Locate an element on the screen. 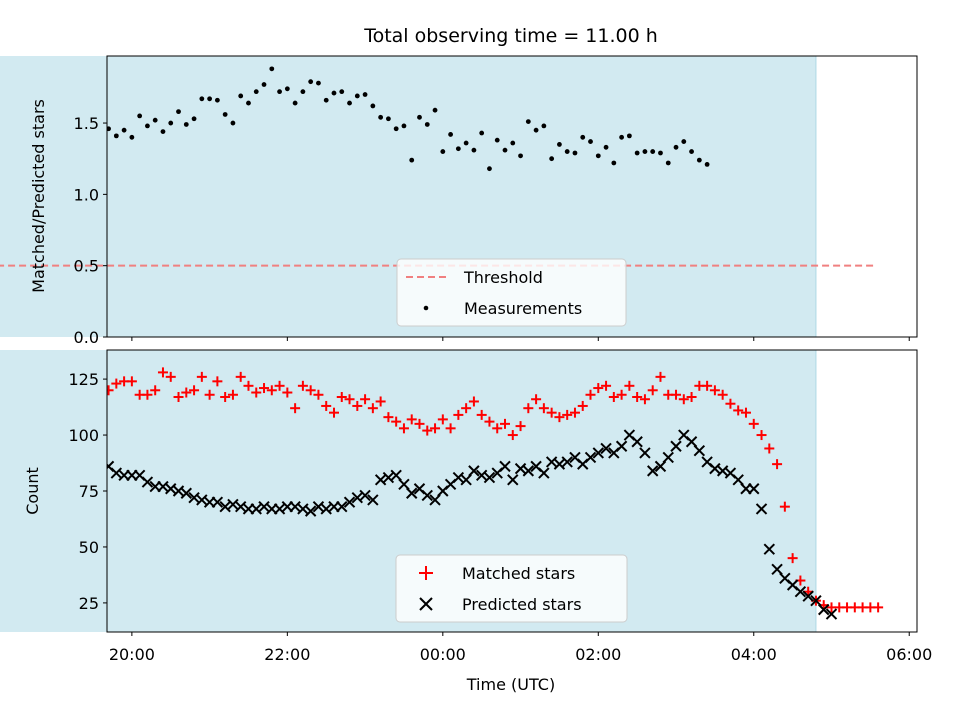 This screenshot has height=720, width=960. x-tick-label: 22:00 is located at coordinates (287, 654).